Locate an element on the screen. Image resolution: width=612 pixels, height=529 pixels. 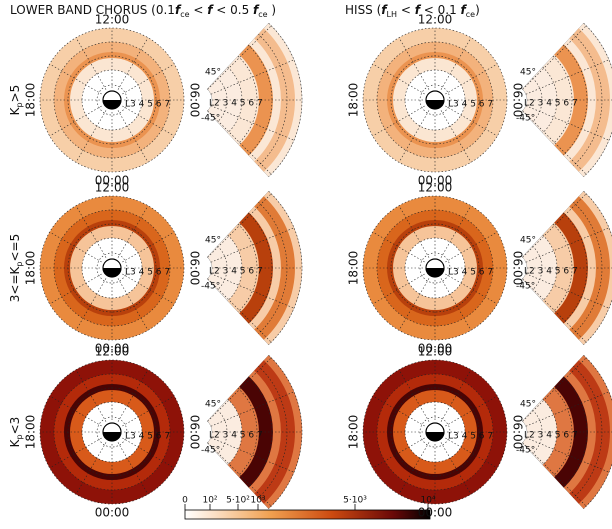
colorbar is located at coordinates (307, 514).